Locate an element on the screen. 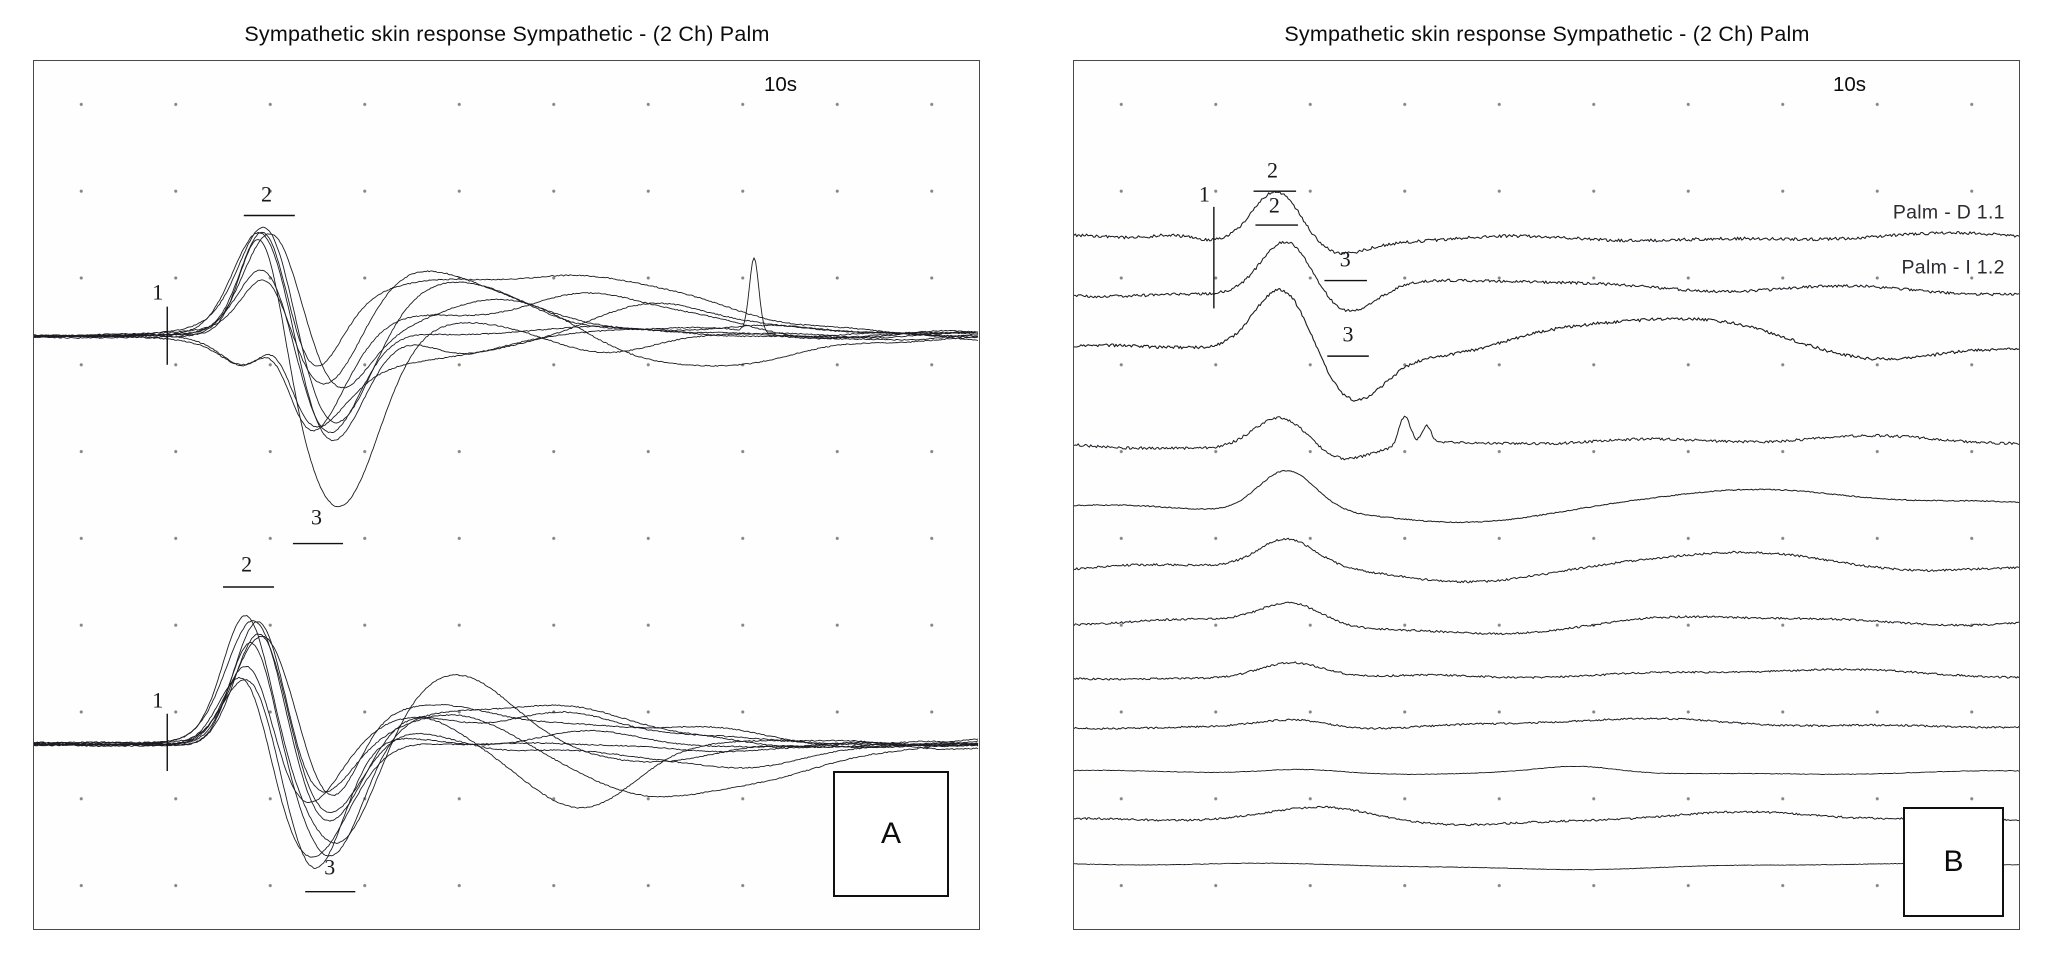 The width and height of the screenshot is (2051, 970). panel-A-sweep-duration-label: 10s is located at coordinates (781, 84).